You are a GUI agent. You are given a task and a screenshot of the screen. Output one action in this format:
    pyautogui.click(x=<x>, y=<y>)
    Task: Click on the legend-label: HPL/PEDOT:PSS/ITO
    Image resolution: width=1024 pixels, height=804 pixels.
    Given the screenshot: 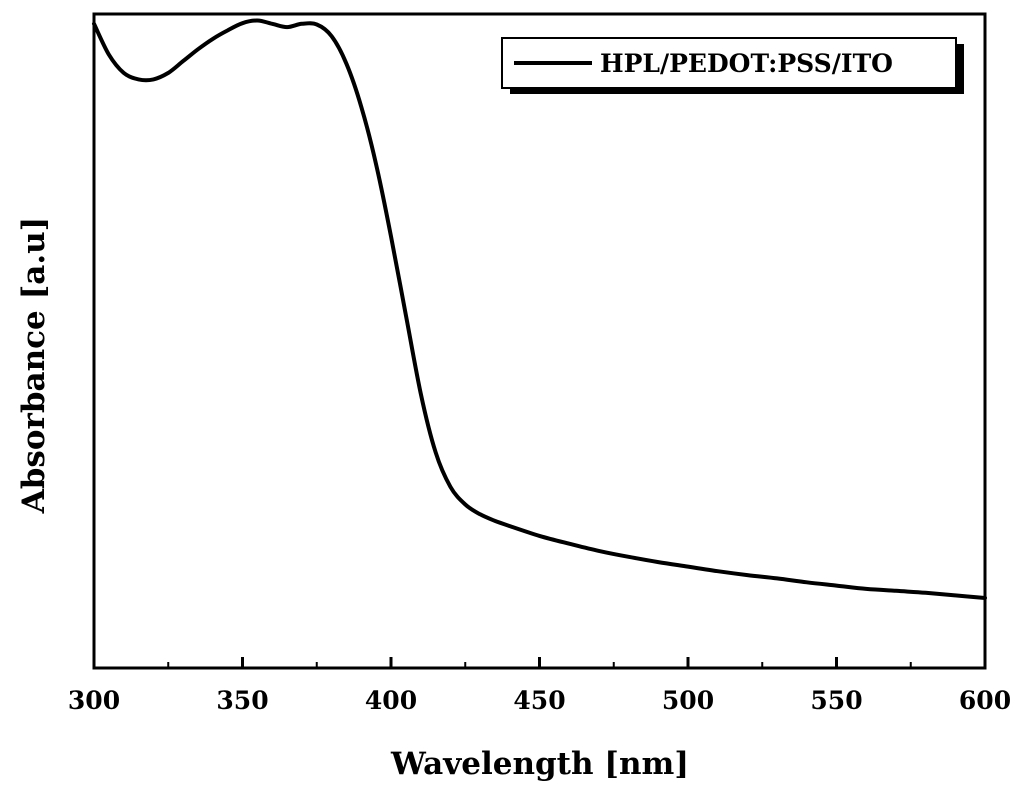 What is the action you would take?
    pyautogui.click(x=746, y=63)
    